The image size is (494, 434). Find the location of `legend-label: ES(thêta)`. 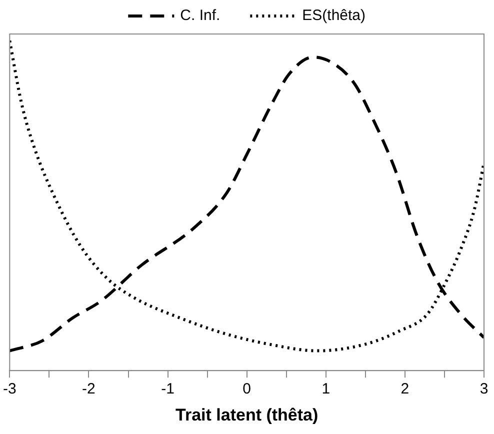

legend-label: ES(thêta) is located at coordinates (334, 15).